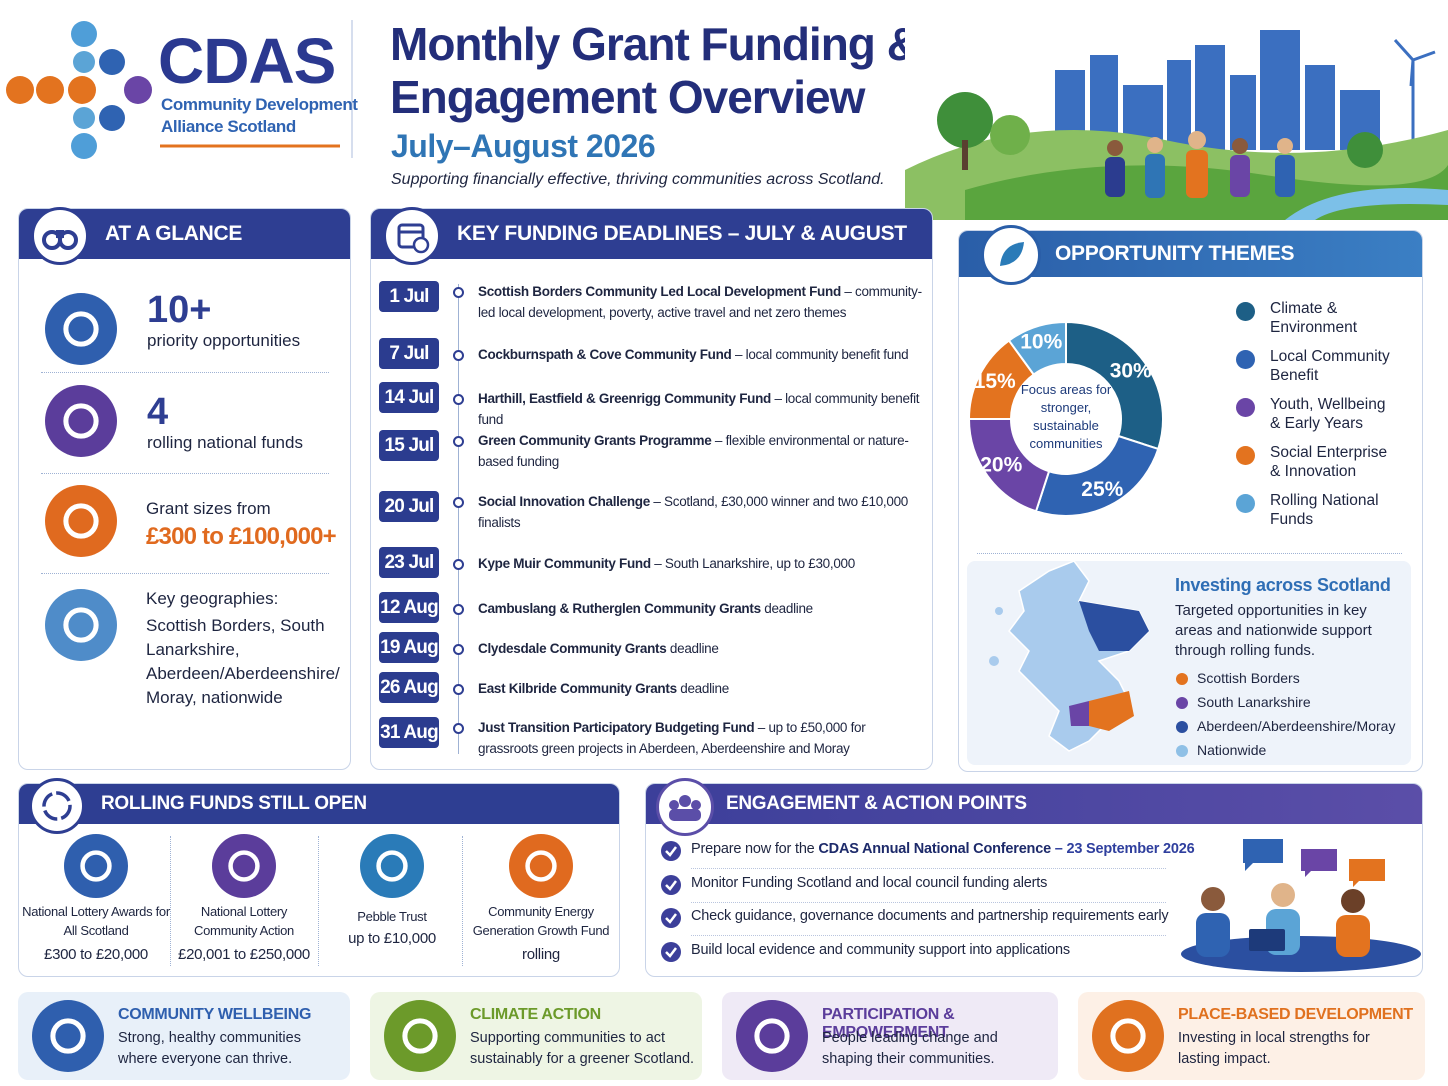 The image size is (1448, 1086). I want to click on map-aberdeen, so click(1114, 626).